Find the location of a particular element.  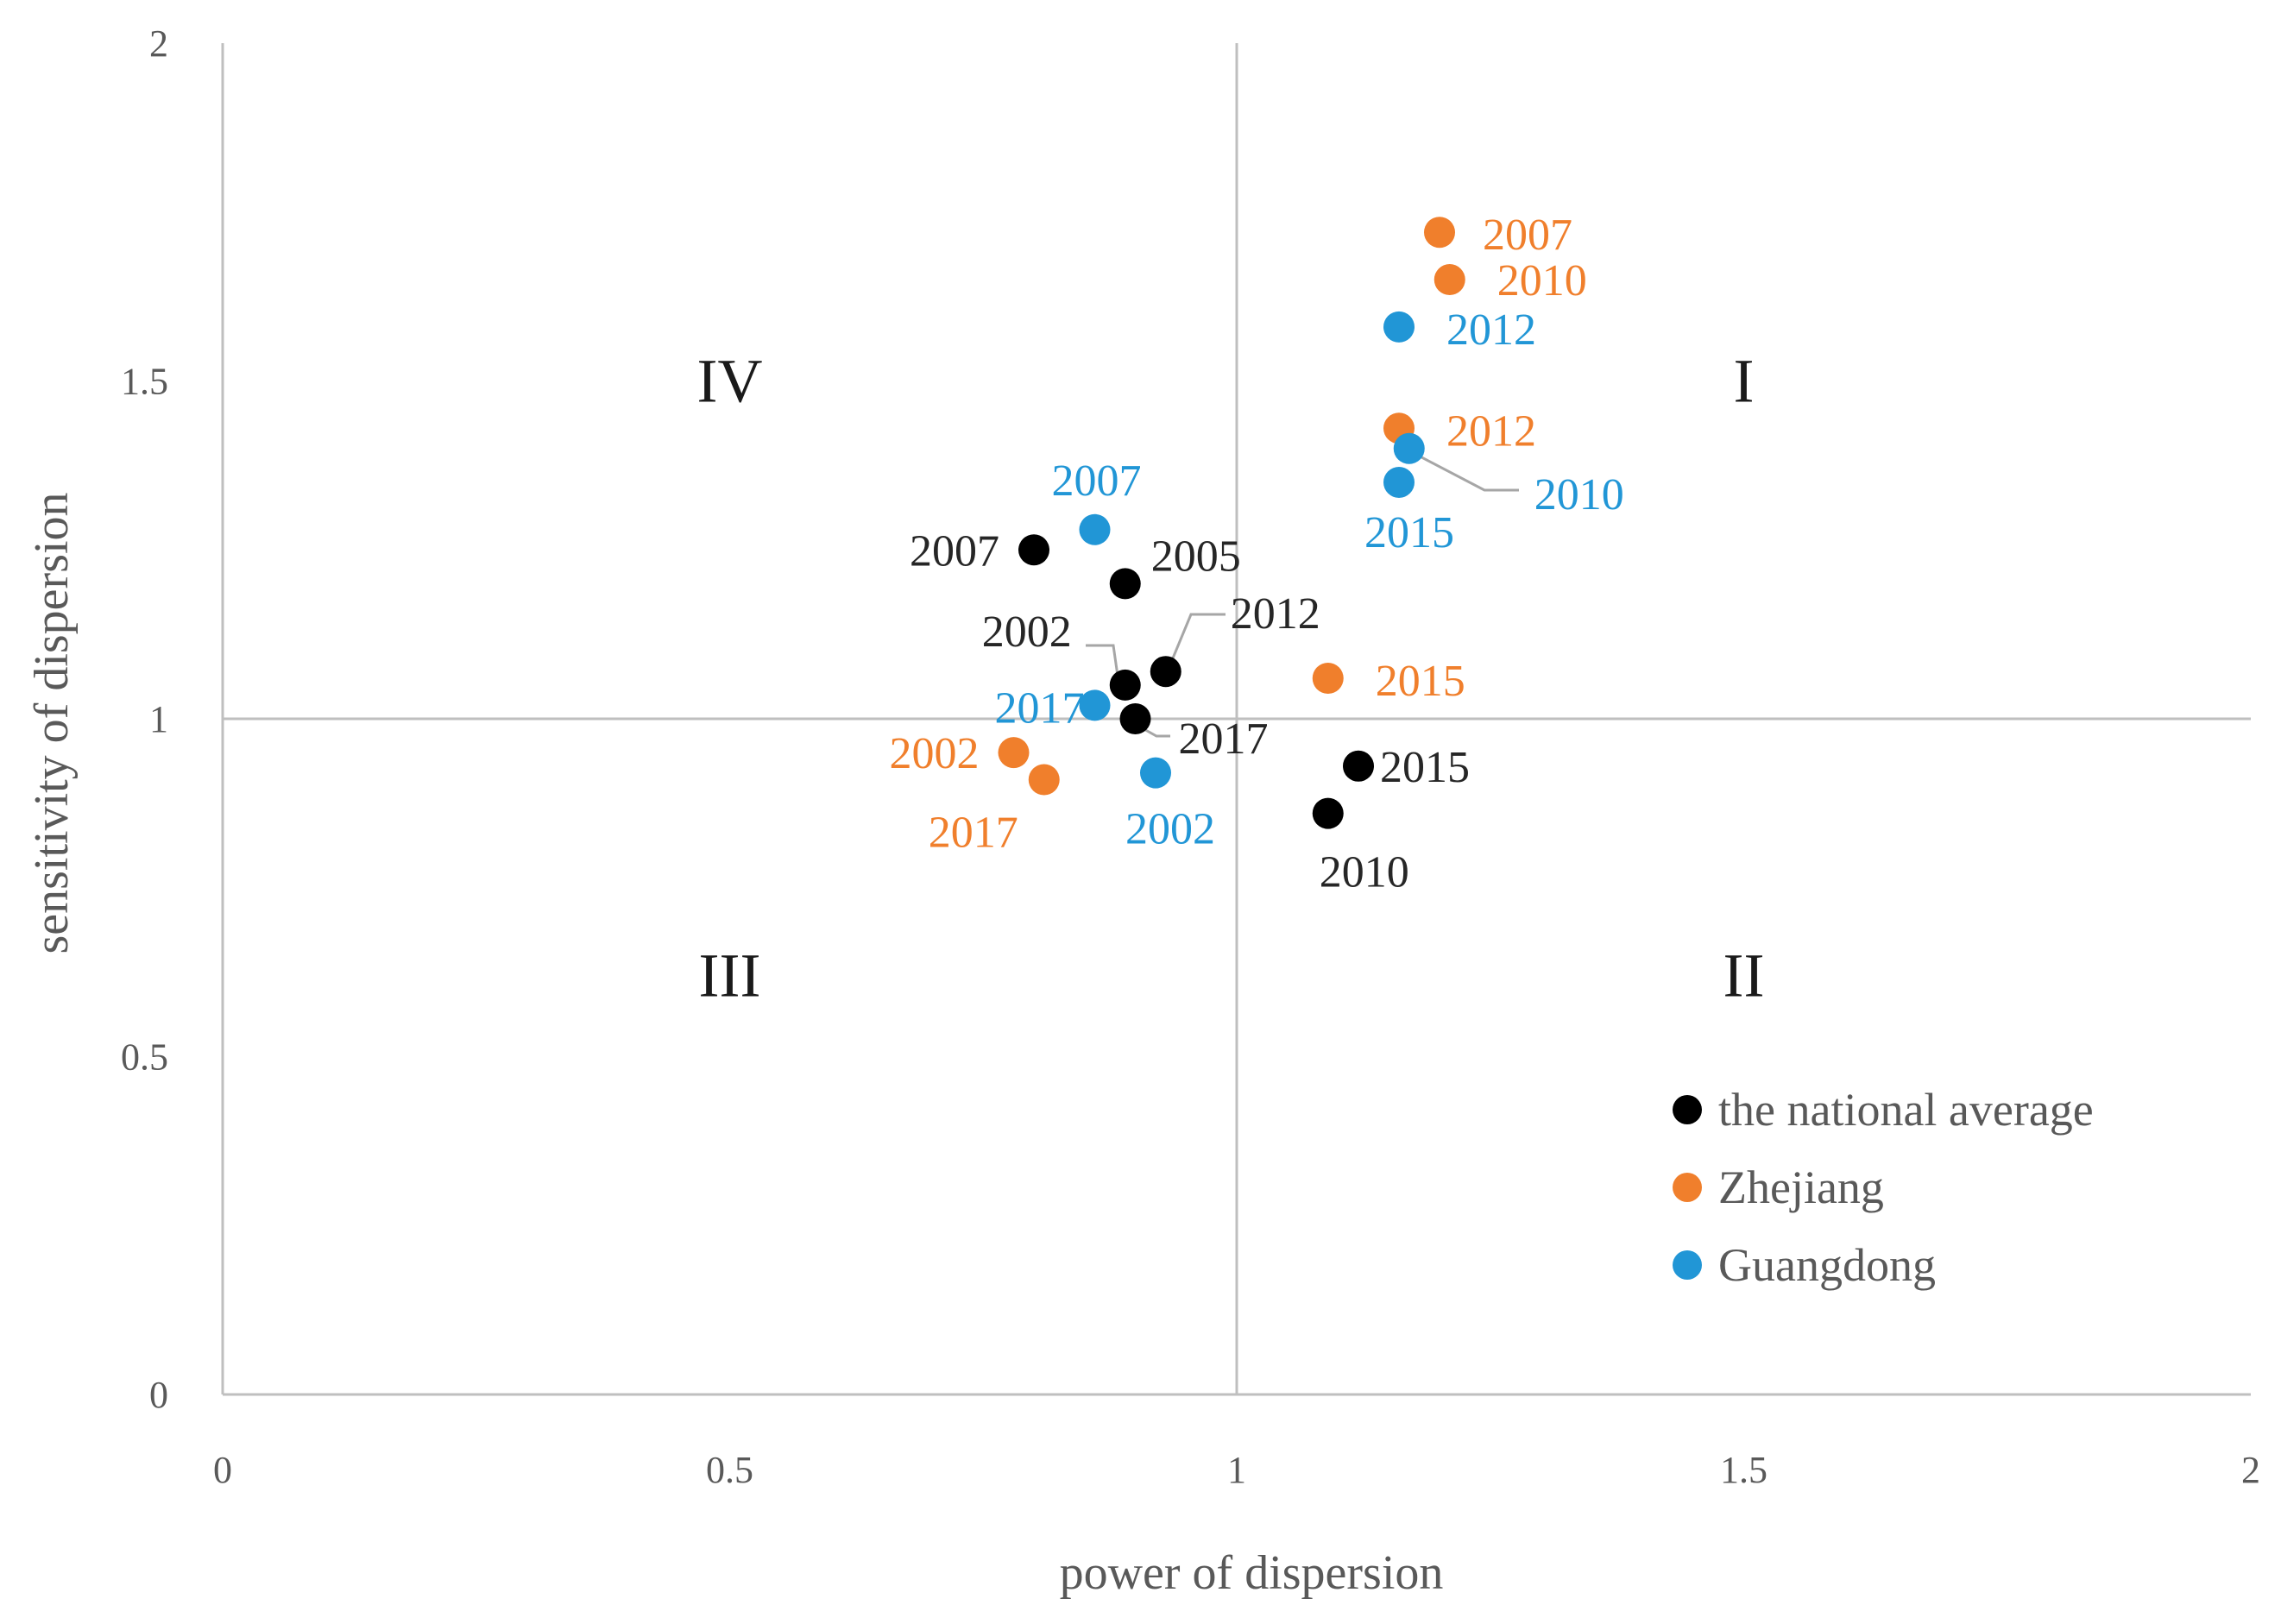

data-label-guangdong-2012: 2012 is located at coordinates (1491, 330).